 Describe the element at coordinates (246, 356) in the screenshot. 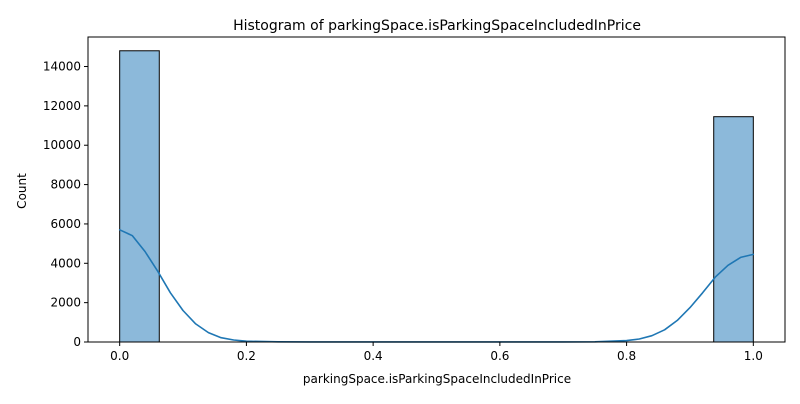

I see `x-tick-label: 0.2` at that location.